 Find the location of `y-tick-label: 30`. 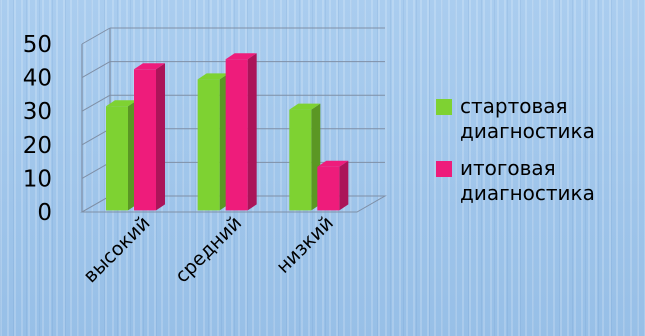

y-tick-label: 30 is located at coordinates (37, 112).